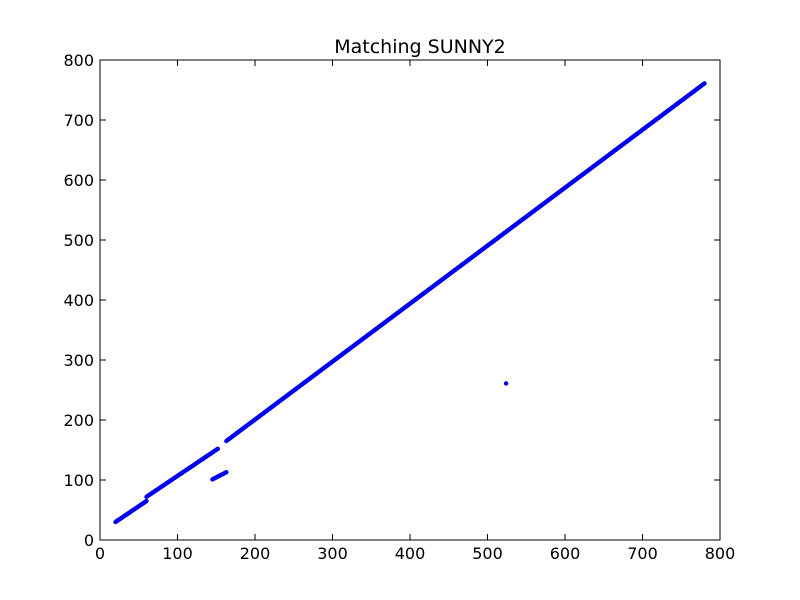  What do you see at coordinates (642, 553) in the screenshot?
I see `x-tick-label: 700` at bounding box center [642, 553].